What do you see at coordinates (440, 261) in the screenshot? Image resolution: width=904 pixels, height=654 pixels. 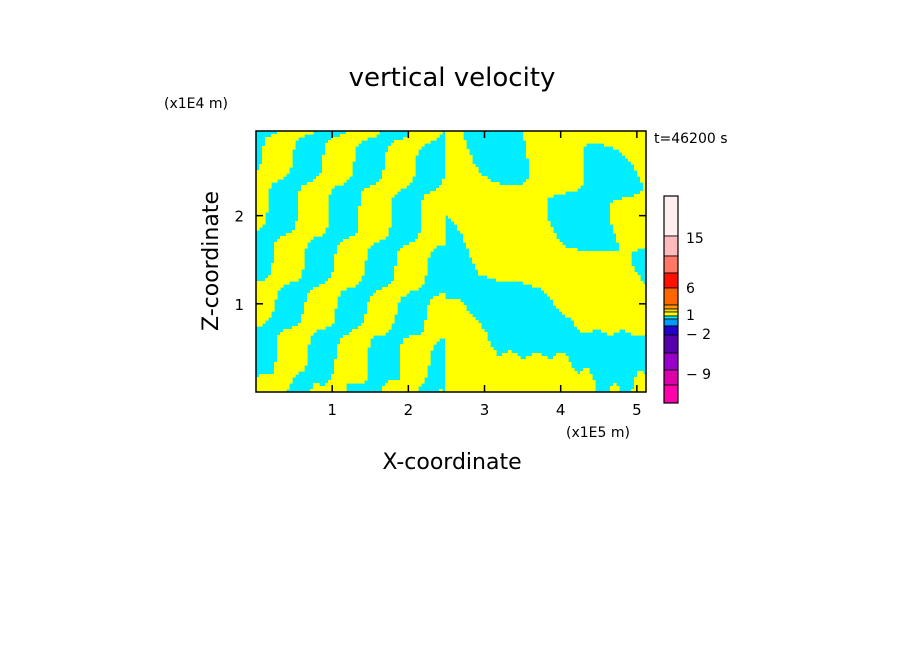 I see `y-axis-ticks: 12` at bounding box center [440, 261].